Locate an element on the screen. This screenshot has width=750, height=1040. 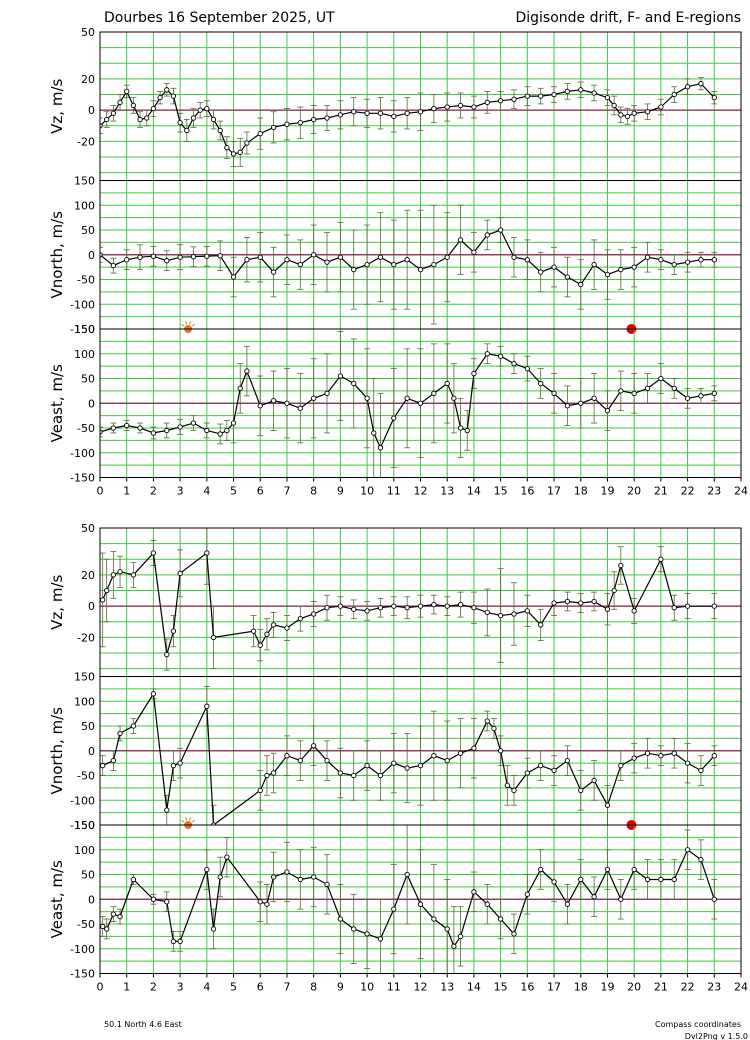
x-tick-label: 3 is located at coordinates (180, 987).